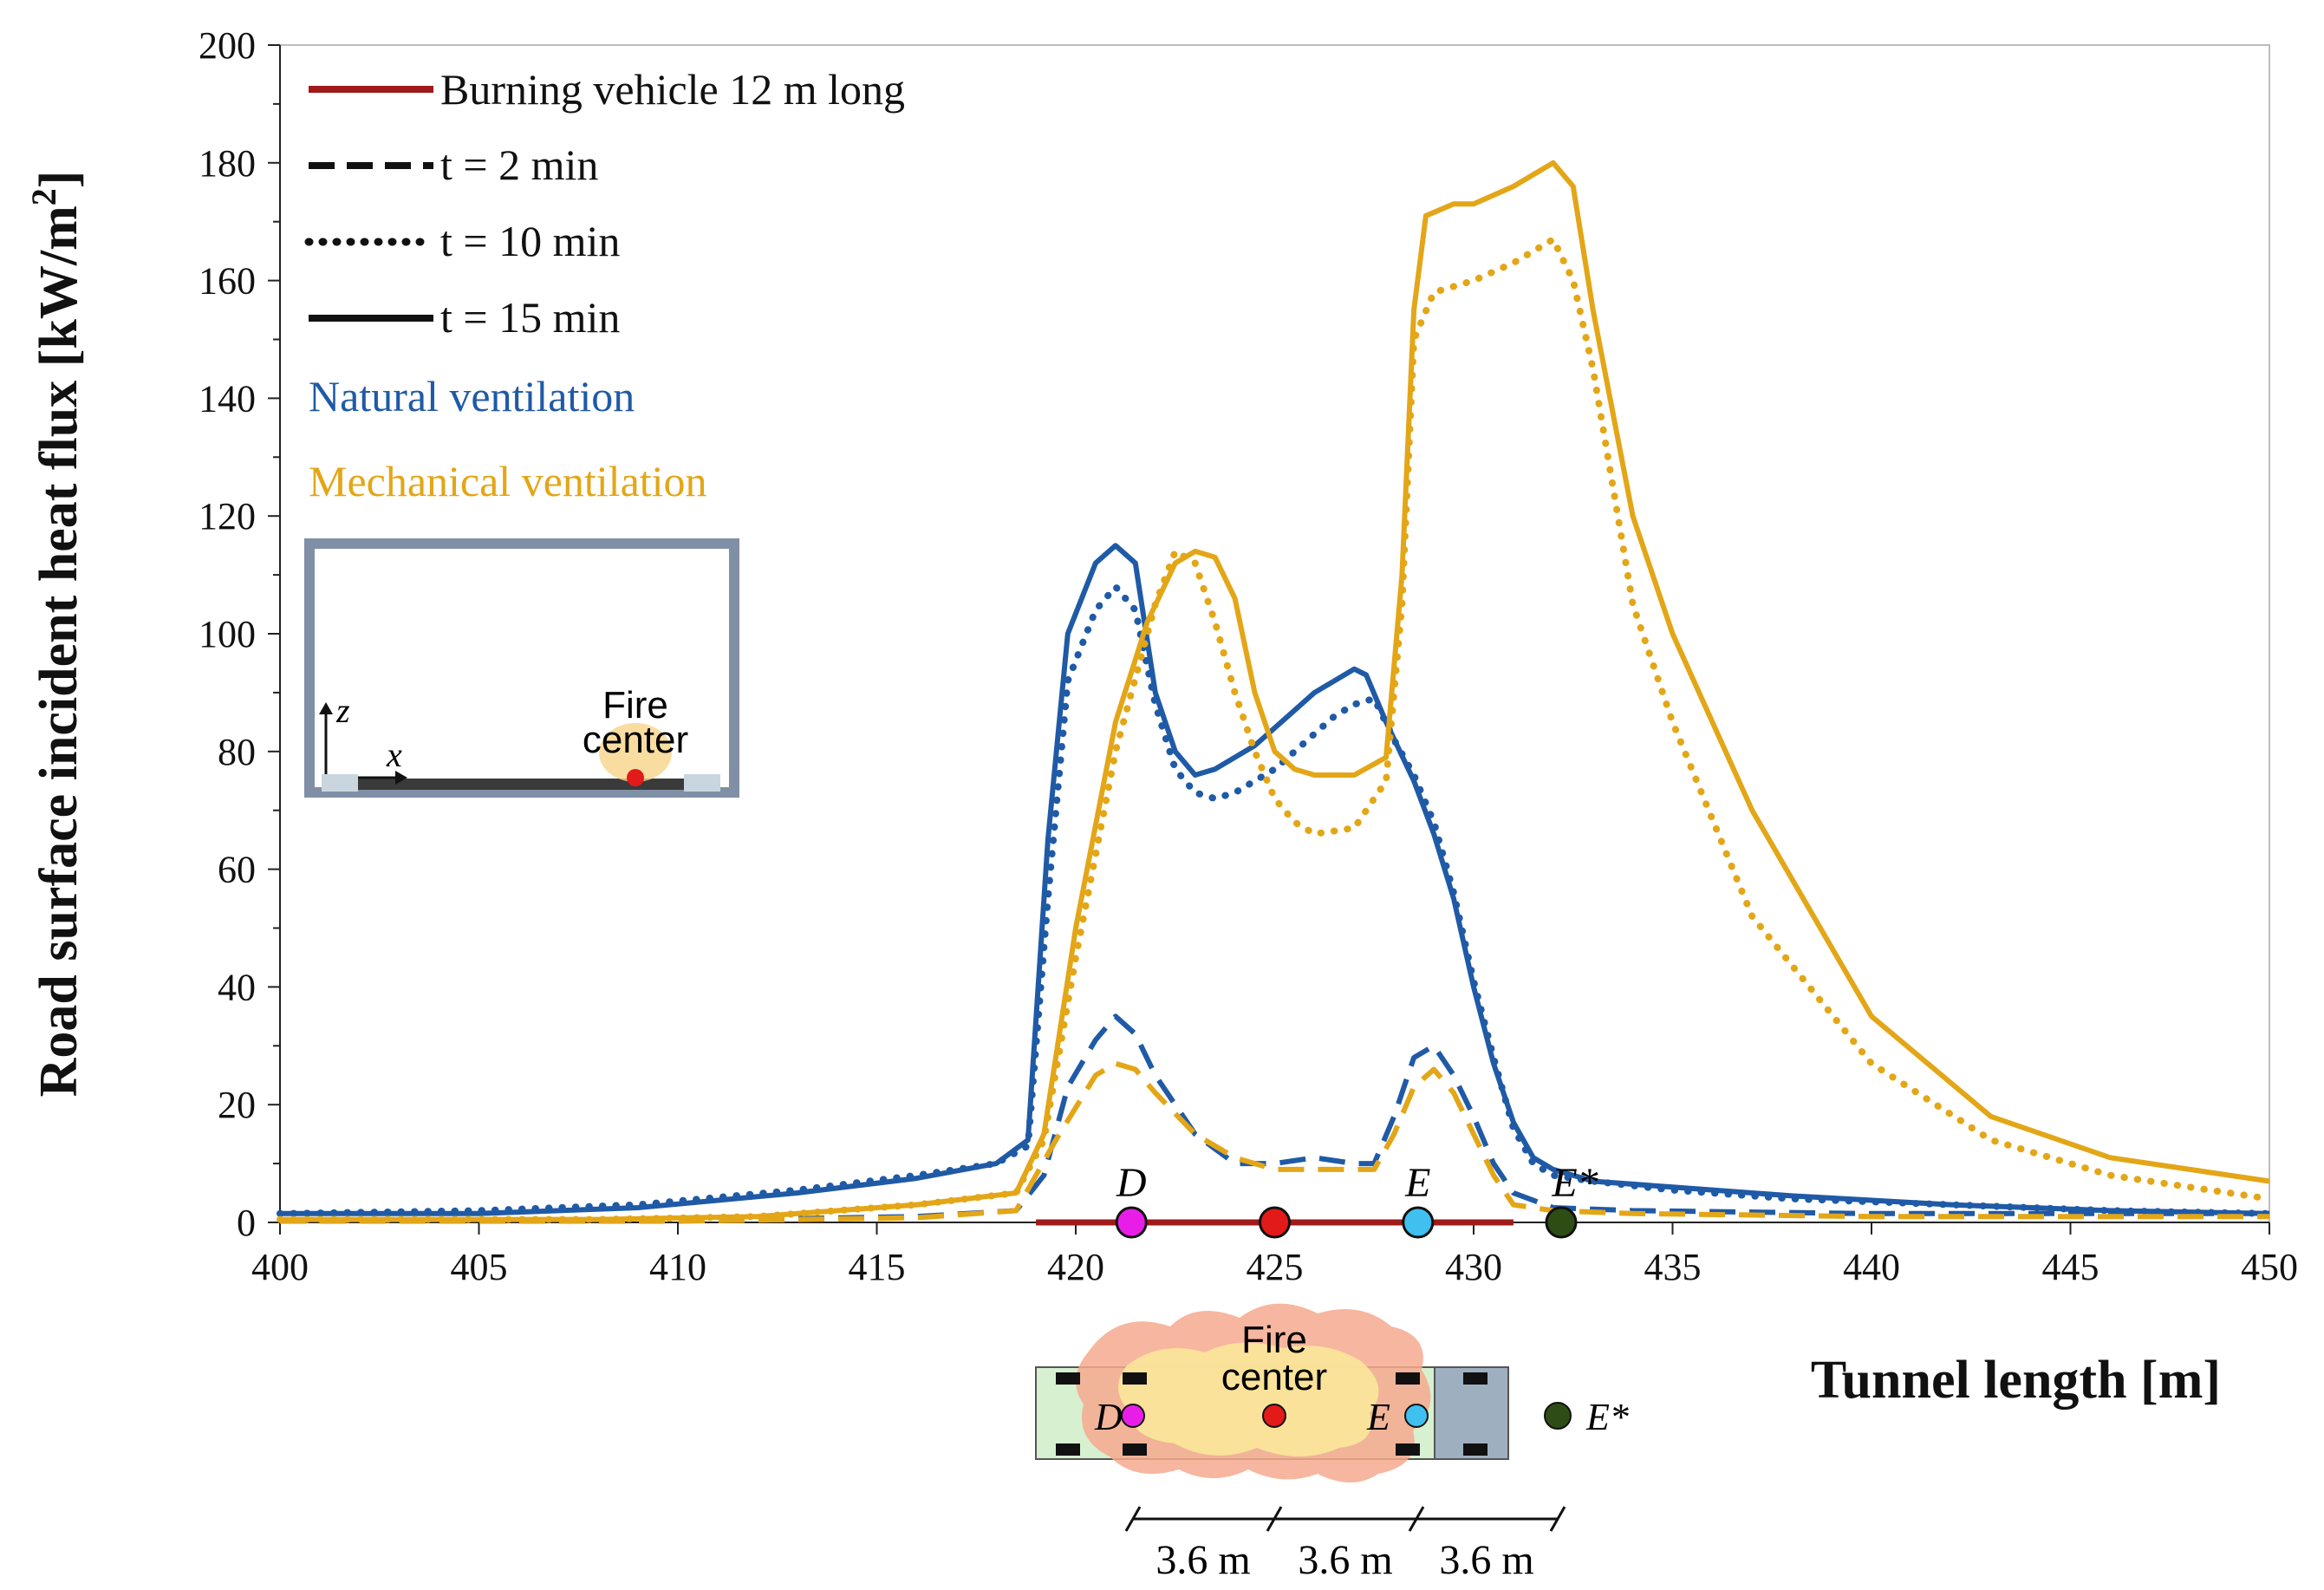  I want to click on y-tick-label: 180, so click(227, 163).